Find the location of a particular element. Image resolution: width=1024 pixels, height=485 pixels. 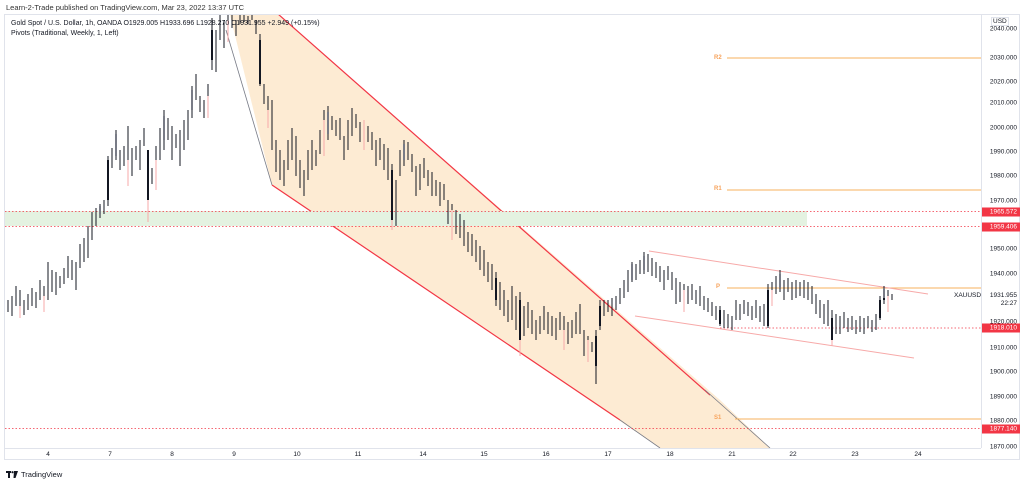

tradingview-brand: TradingView is located at coordinates (34, 474).